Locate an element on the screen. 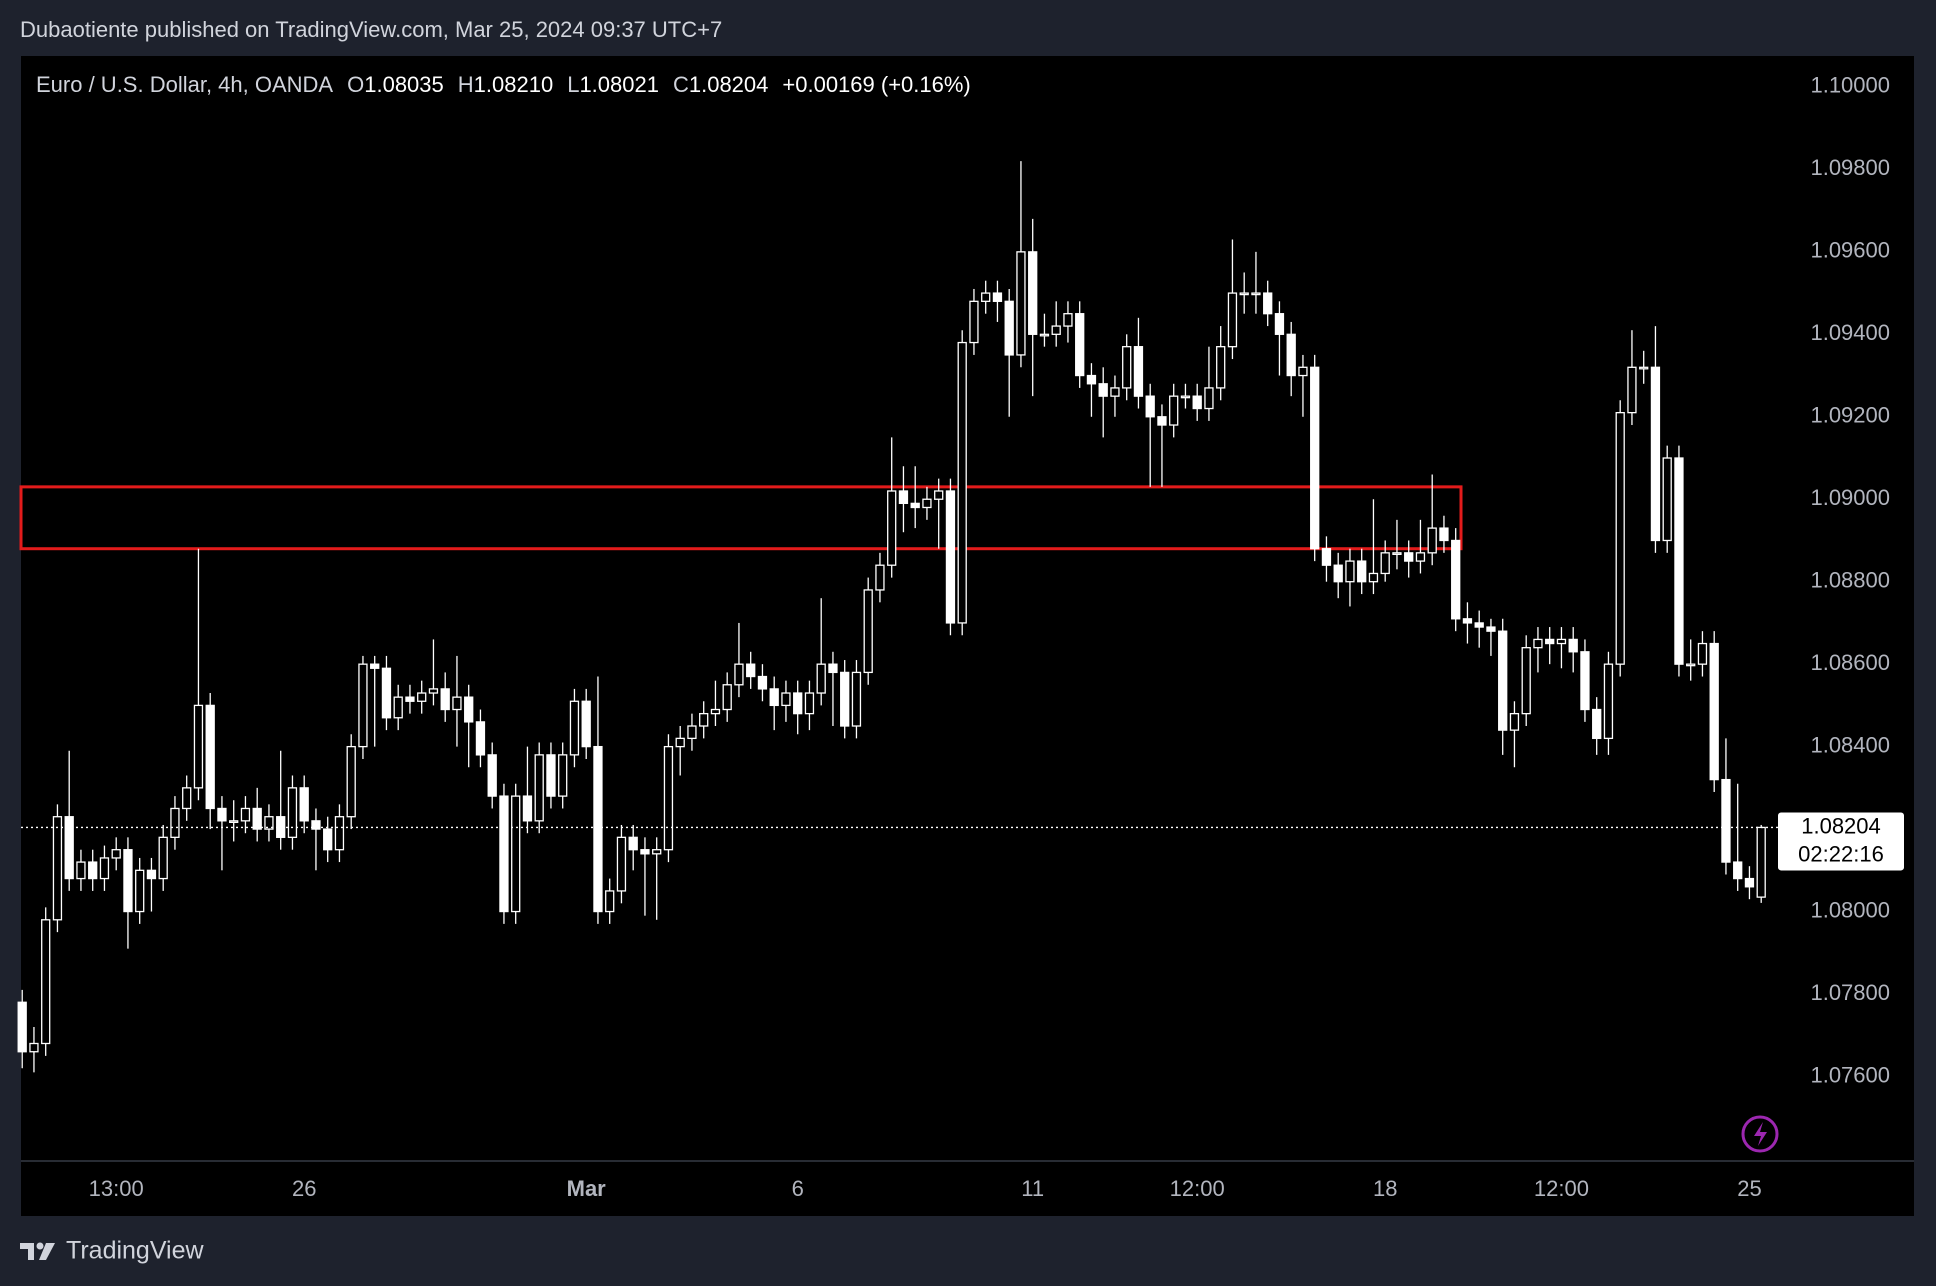  price-tag is located at coordinates (1841, 841).